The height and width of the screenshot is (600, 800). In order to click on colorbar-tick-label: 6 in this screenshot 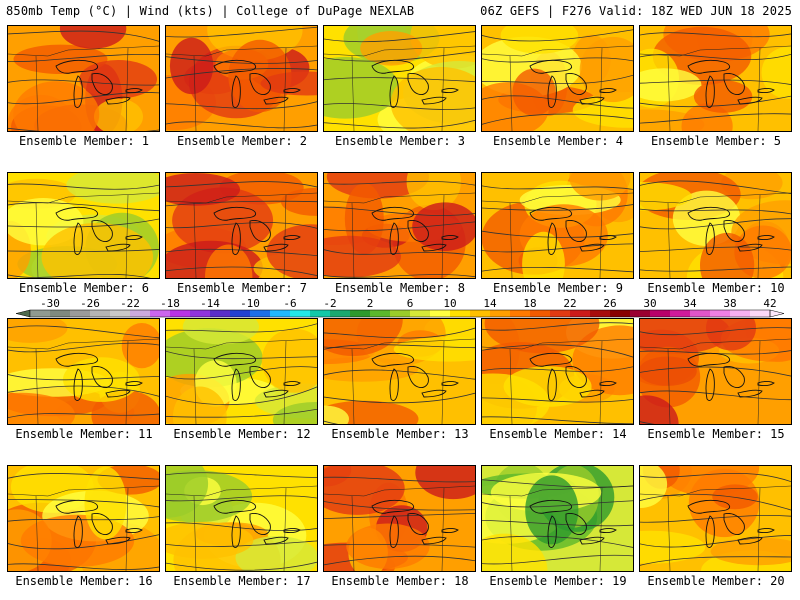, I will do `click(410, 303)`.